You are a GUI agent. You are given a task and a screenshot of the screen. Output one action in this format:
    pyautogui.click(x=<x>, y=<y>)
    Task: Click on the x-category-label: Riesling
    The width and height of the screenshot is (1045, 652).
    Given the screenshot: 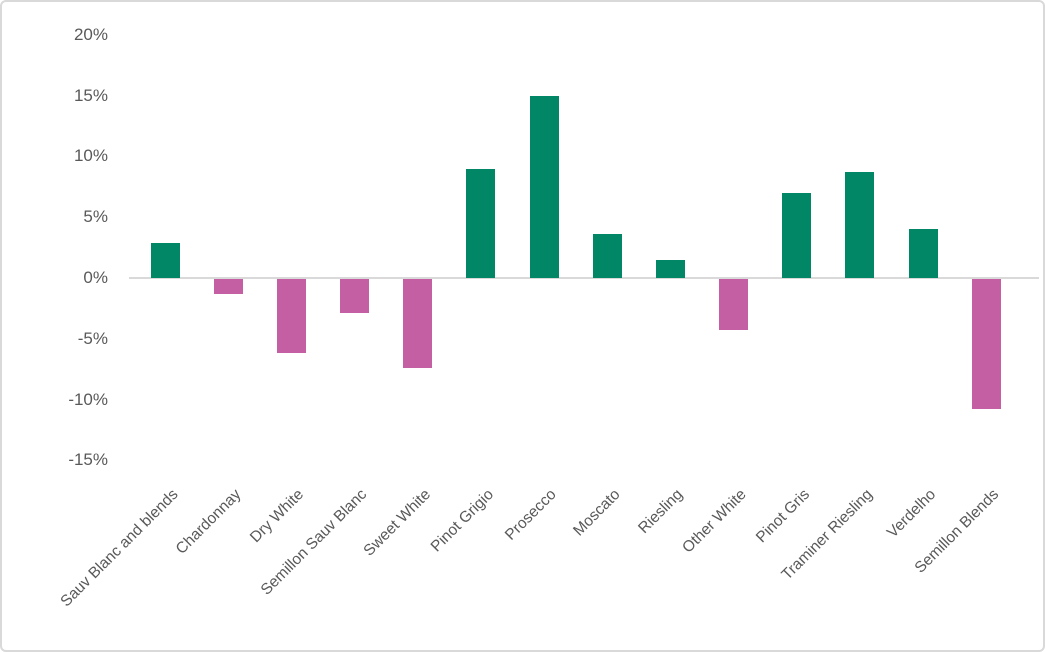 What is the action you would take?
    pyautogui.click(x=661, y=512)
    